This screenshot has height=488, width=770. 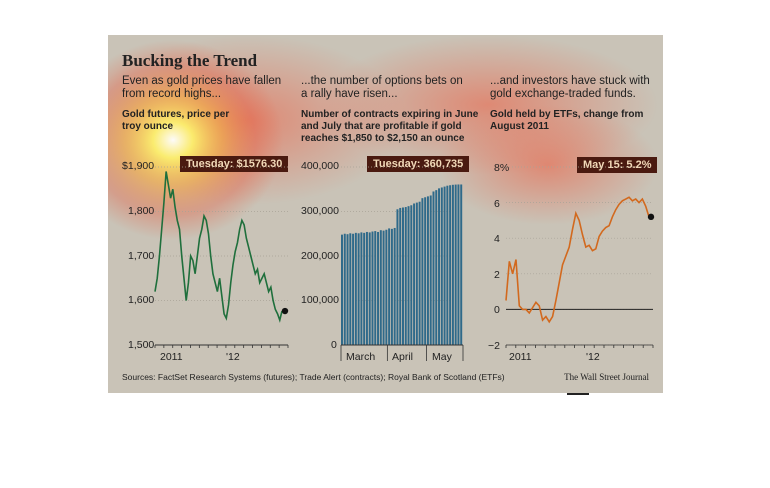 I want to click on gold-price-line, so click(x=218, y=247).